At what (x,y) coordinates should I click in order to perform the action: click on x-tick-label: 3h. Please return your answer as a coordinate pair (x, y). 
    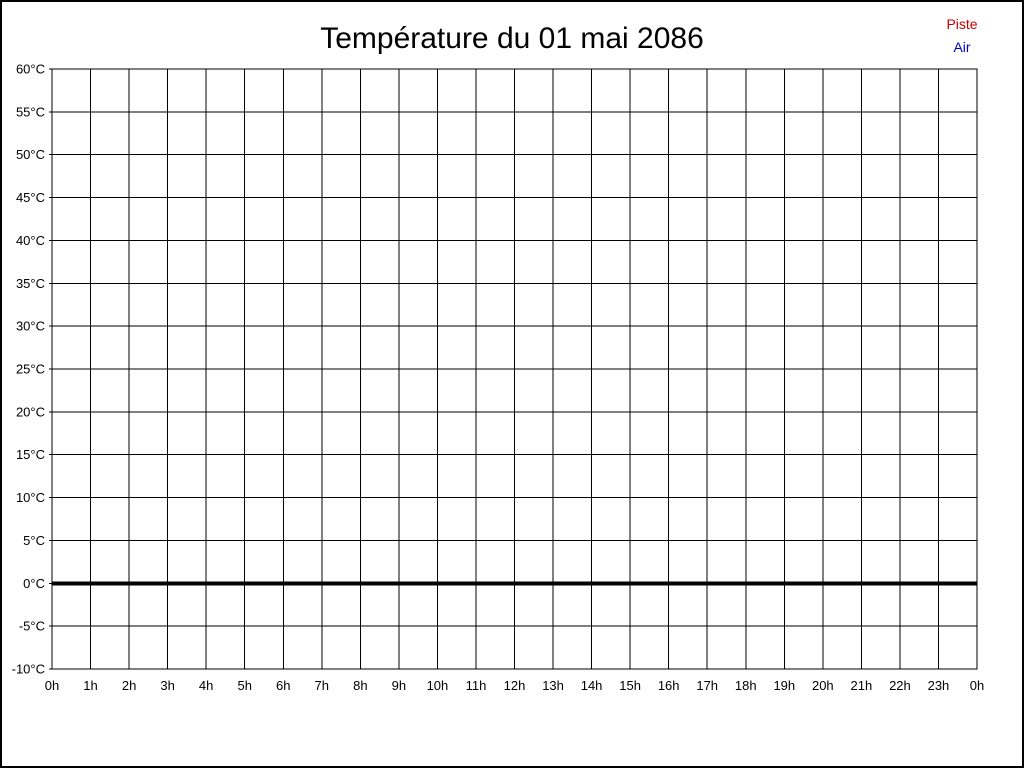
    Looking at the image, I should click on (167, 685).